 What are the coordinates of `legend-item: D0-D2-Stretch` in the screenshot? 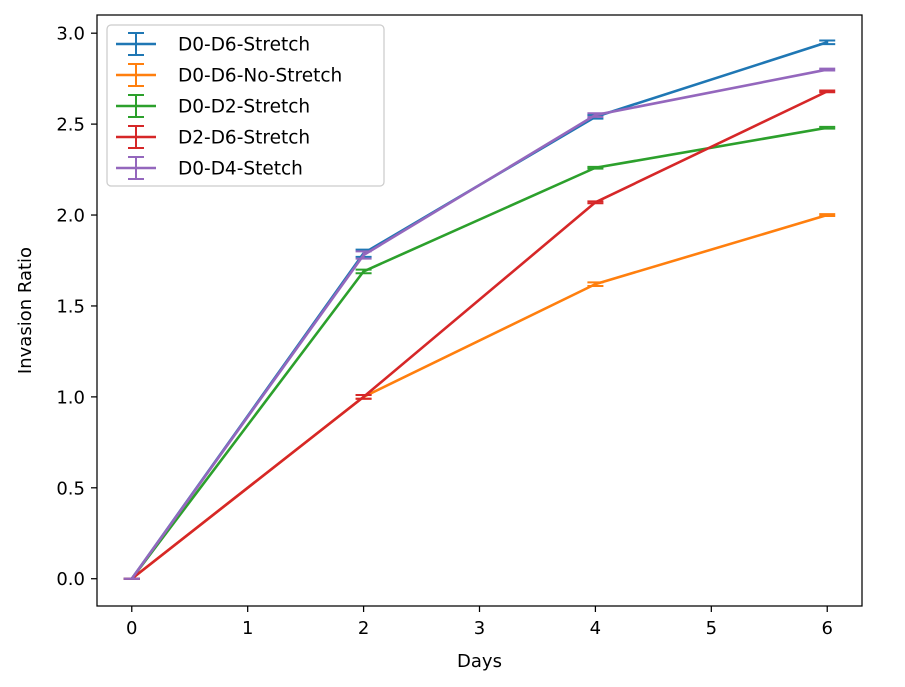 It's located at (213, 106).